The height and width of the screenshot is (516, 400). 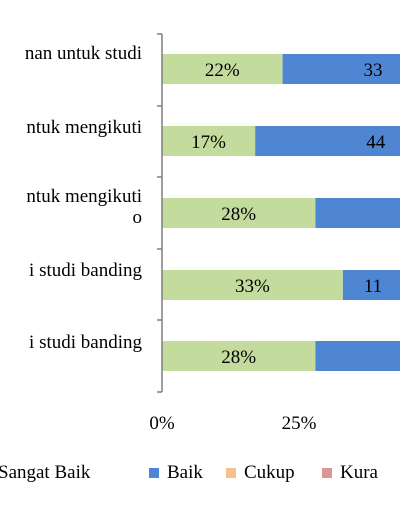 What do you see at coordinates (299, 423) in the screenshot?
I see `x-tick-label-2: 25%` at bounding box center [299, 423].